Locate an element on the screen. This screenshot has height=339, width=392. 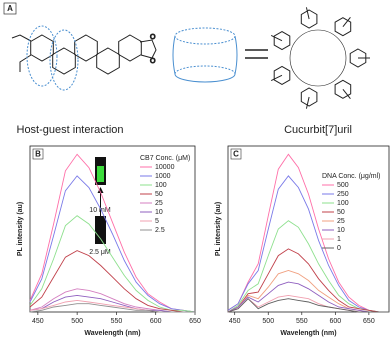
panel-label: A is located at coordinates (10, 8).